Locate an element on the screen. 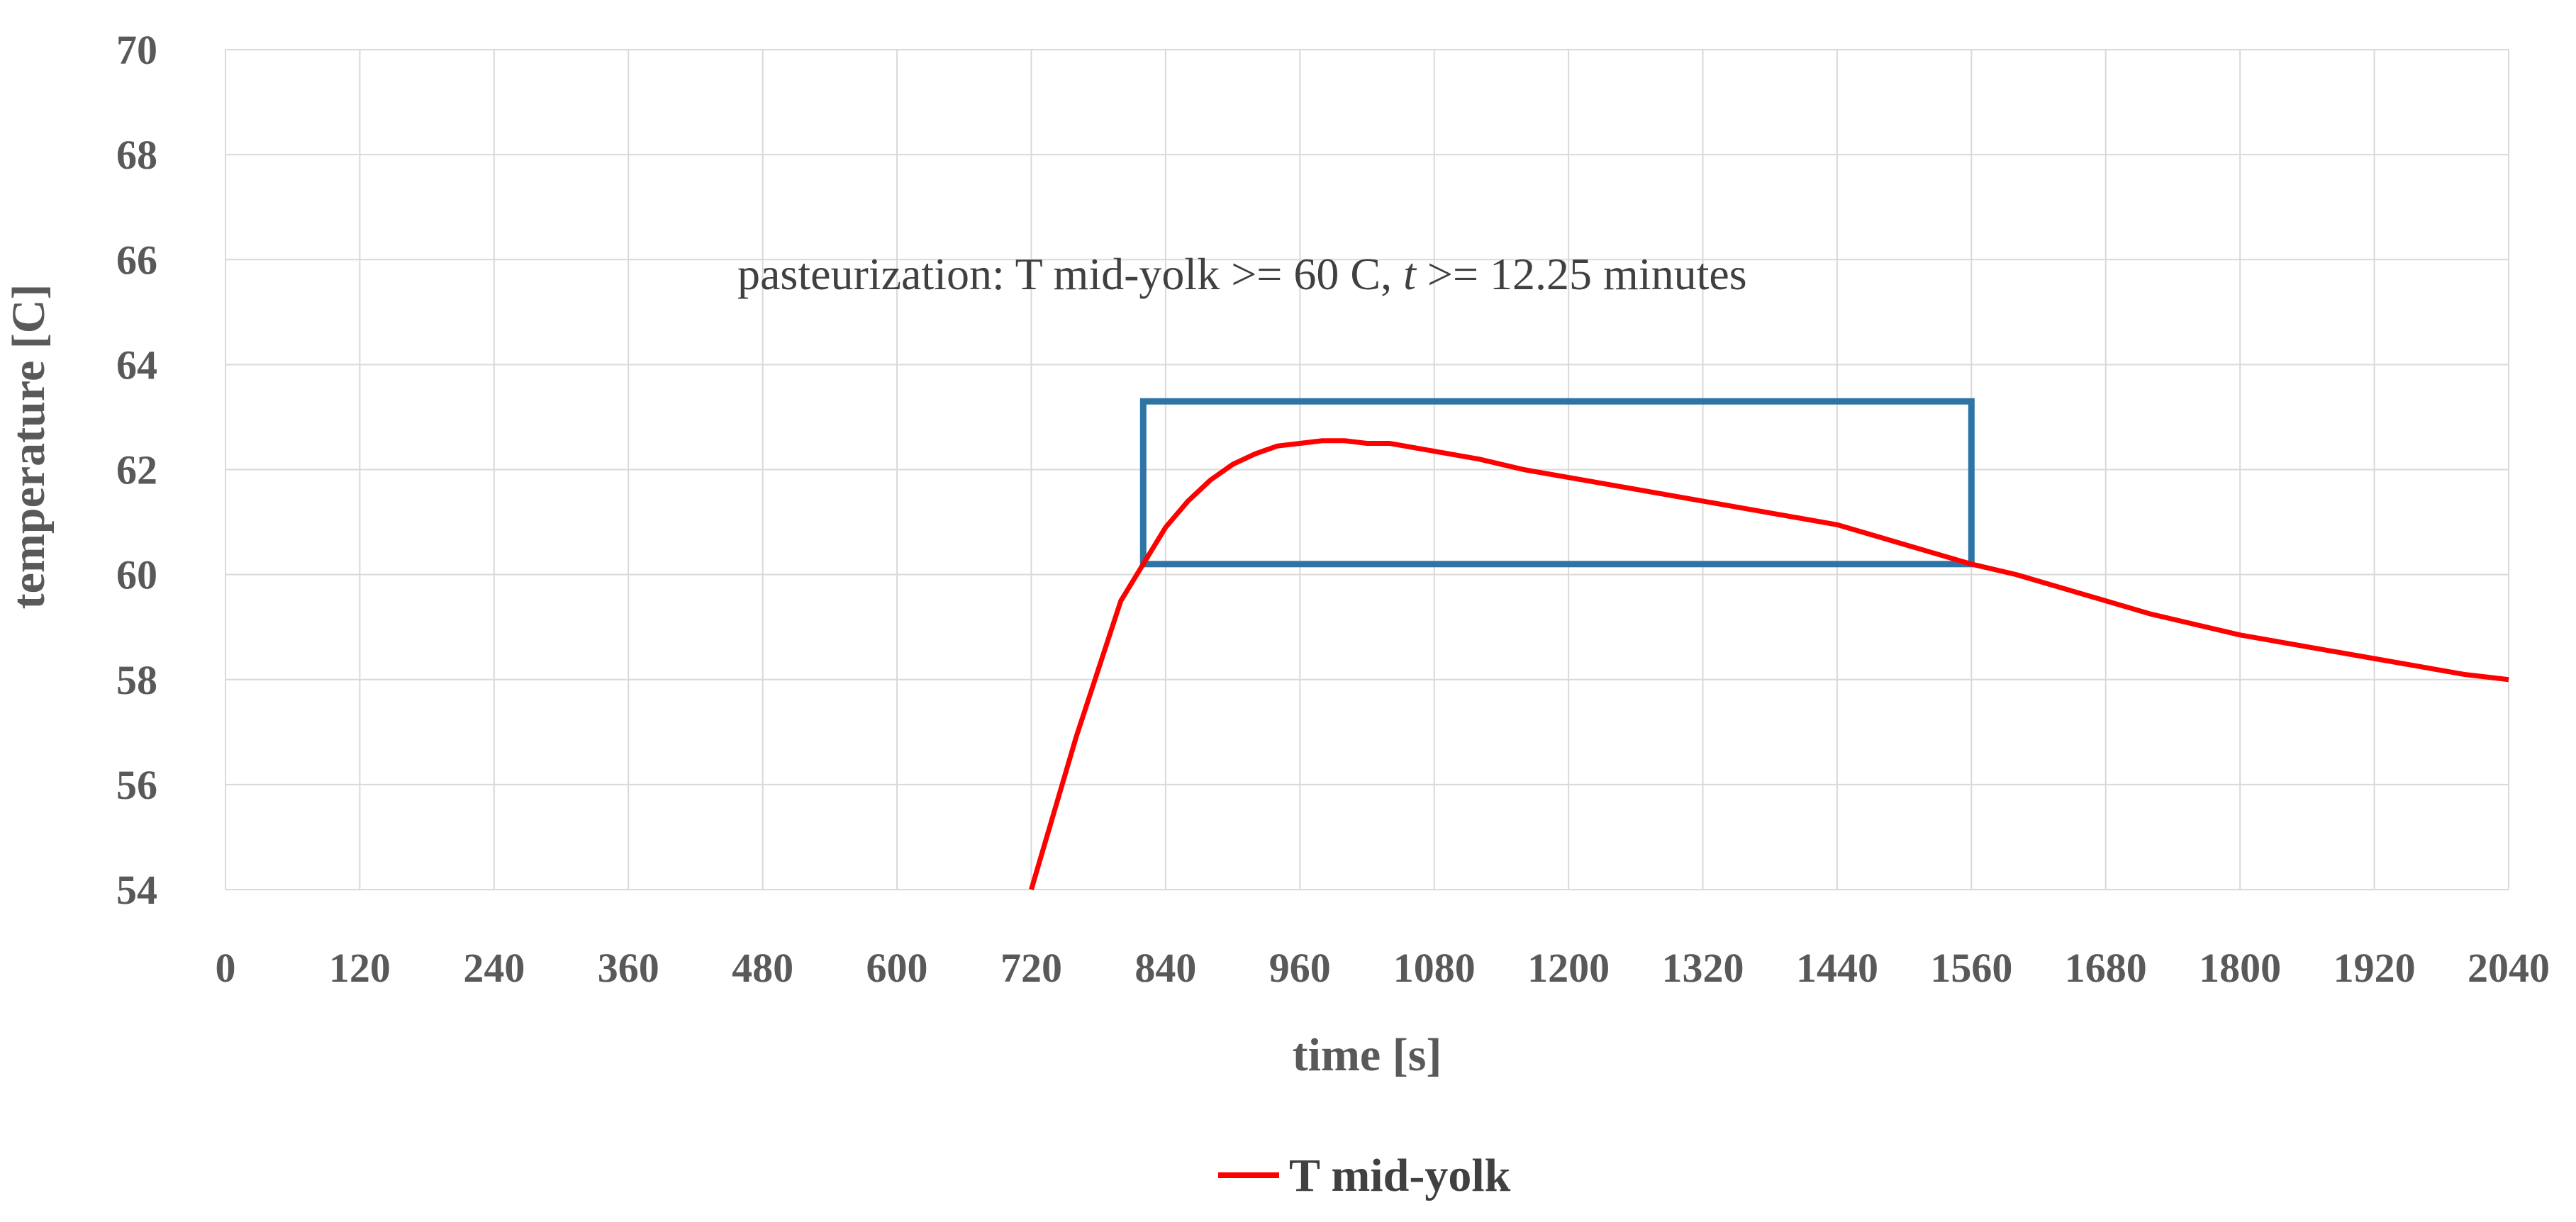 Image resolution: width=2576 pixels, height=1222 pixels. x-tick-label: 1800 is located at coordinates (2240, 968).